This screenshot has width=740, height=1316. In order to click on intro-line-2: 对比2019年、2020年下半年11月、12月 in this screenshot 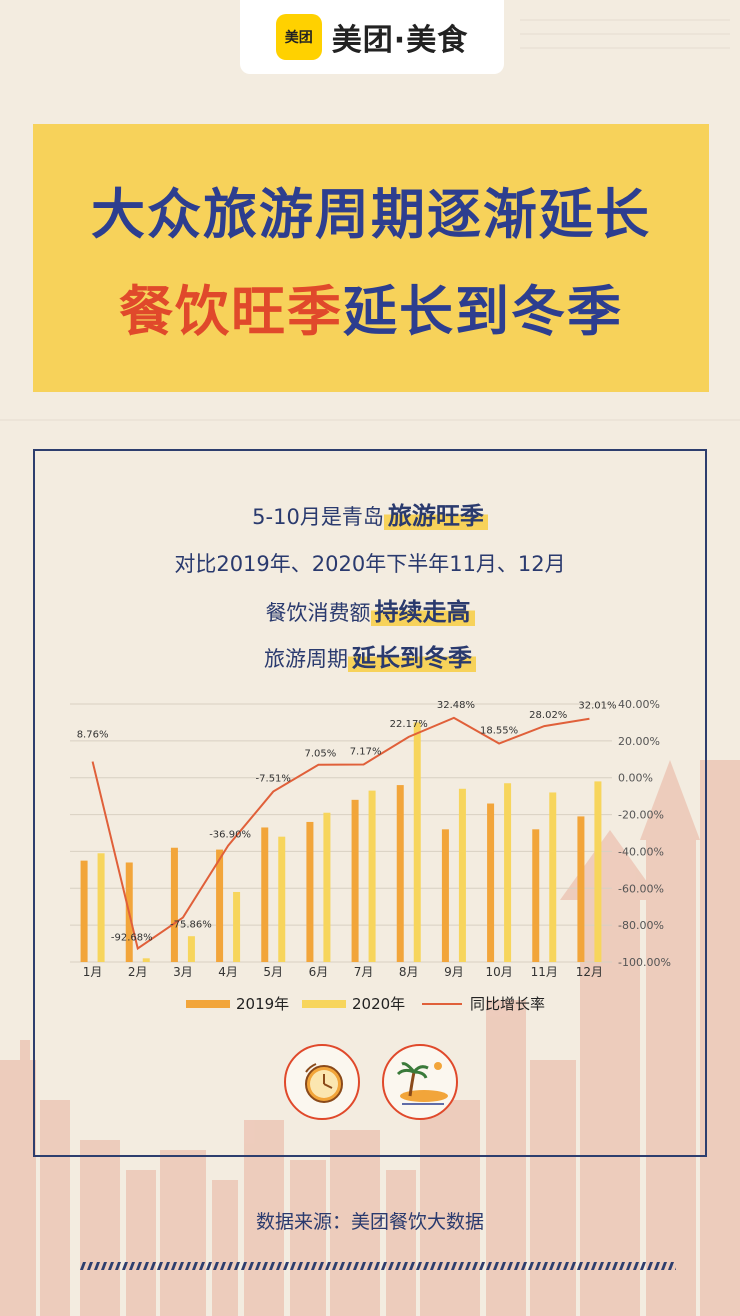, I will do `click(370, 563)`.